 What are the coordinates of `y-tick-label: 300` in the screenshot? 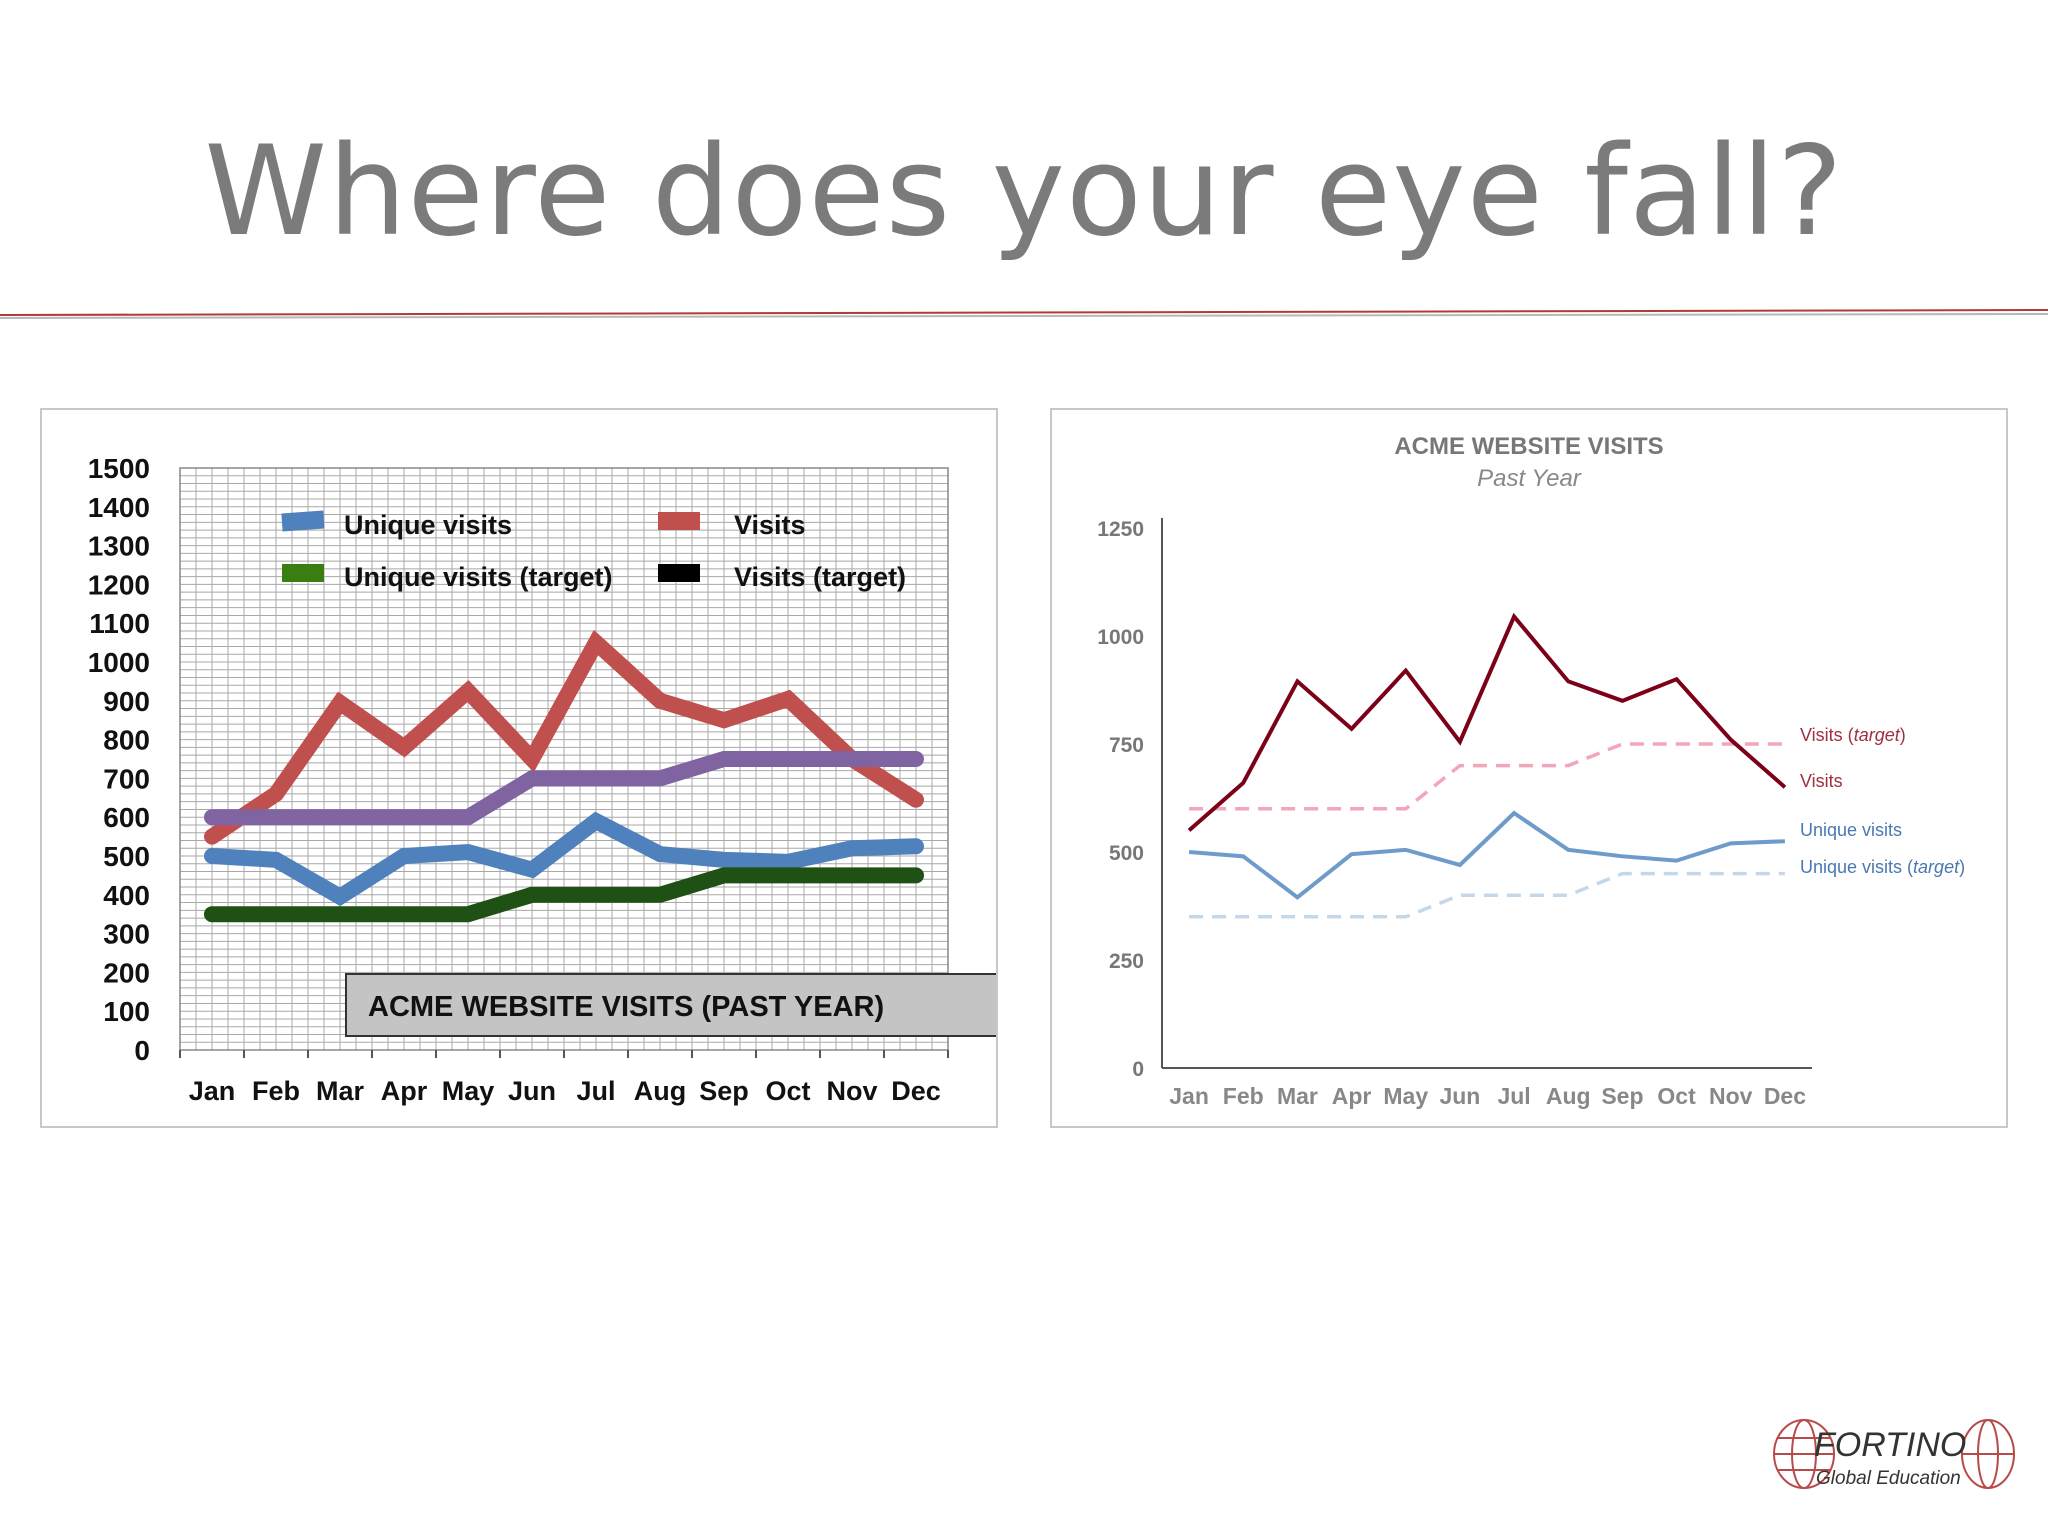 It's located at (126, 934).